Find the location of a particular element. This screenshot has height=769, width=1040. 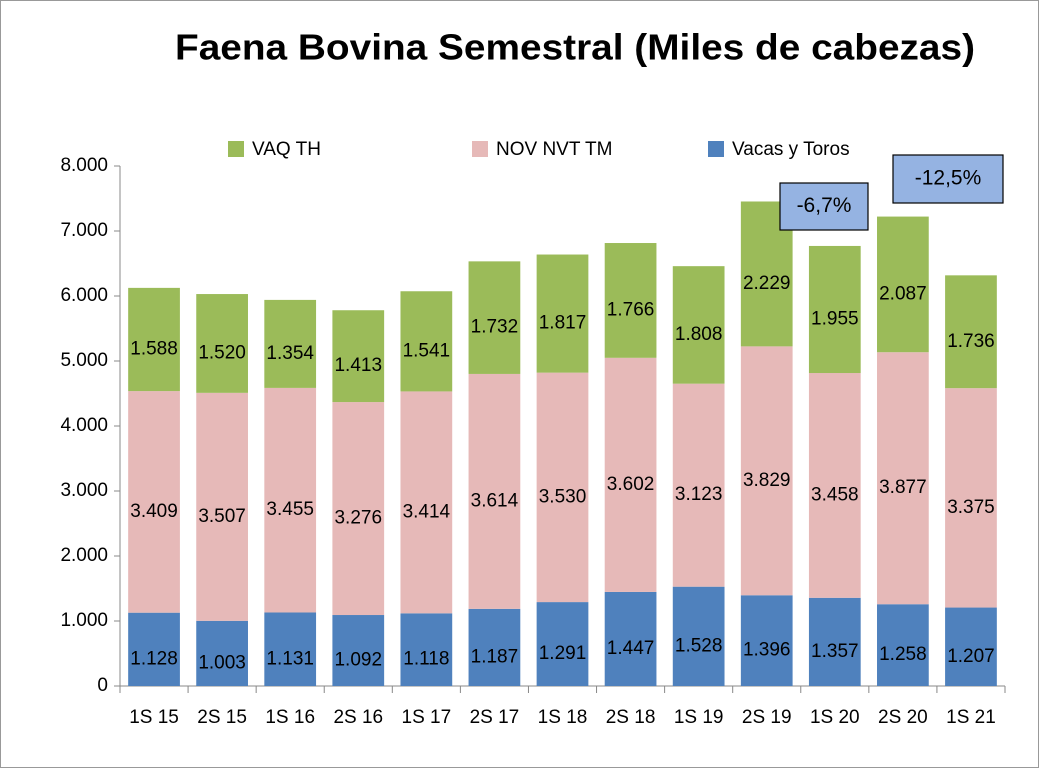

data-label: 3.530 is located at coordinates (563, 496).